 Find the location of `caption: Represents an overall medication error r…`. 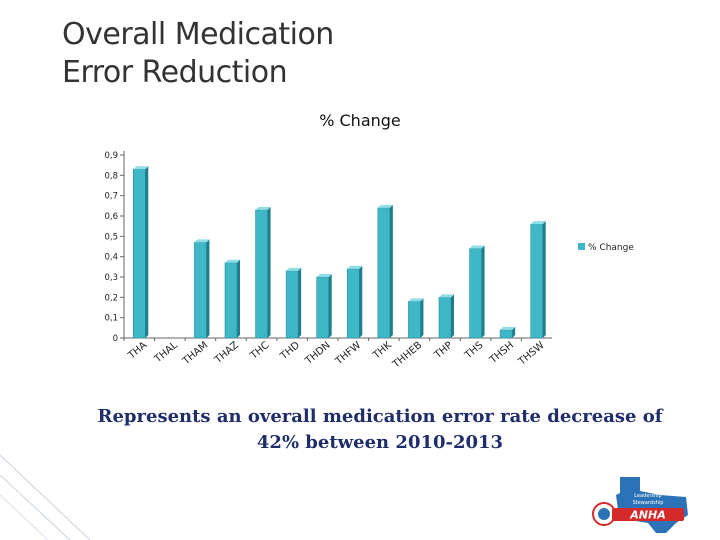

caption: Represents an overall medication error r… is located at coordinates (380, 430).